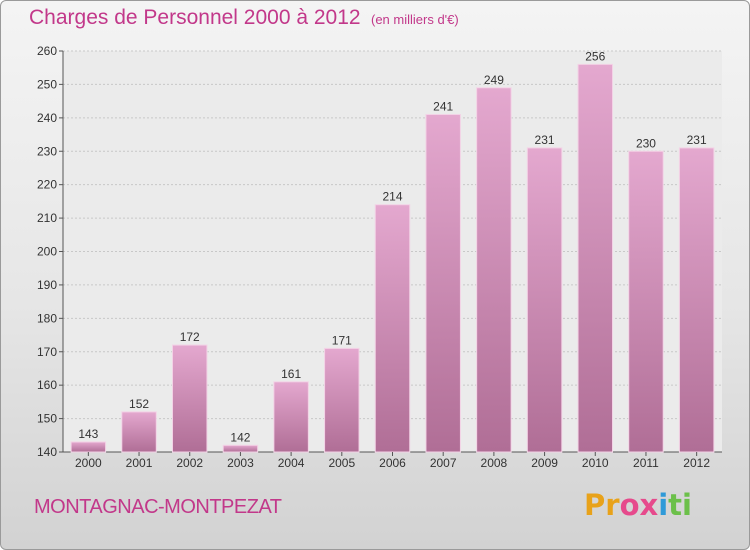  What do you see at coordinates (47, 51) in the screenshot?
I see `y-tick-label: 260` at bounding box center [47, 51].